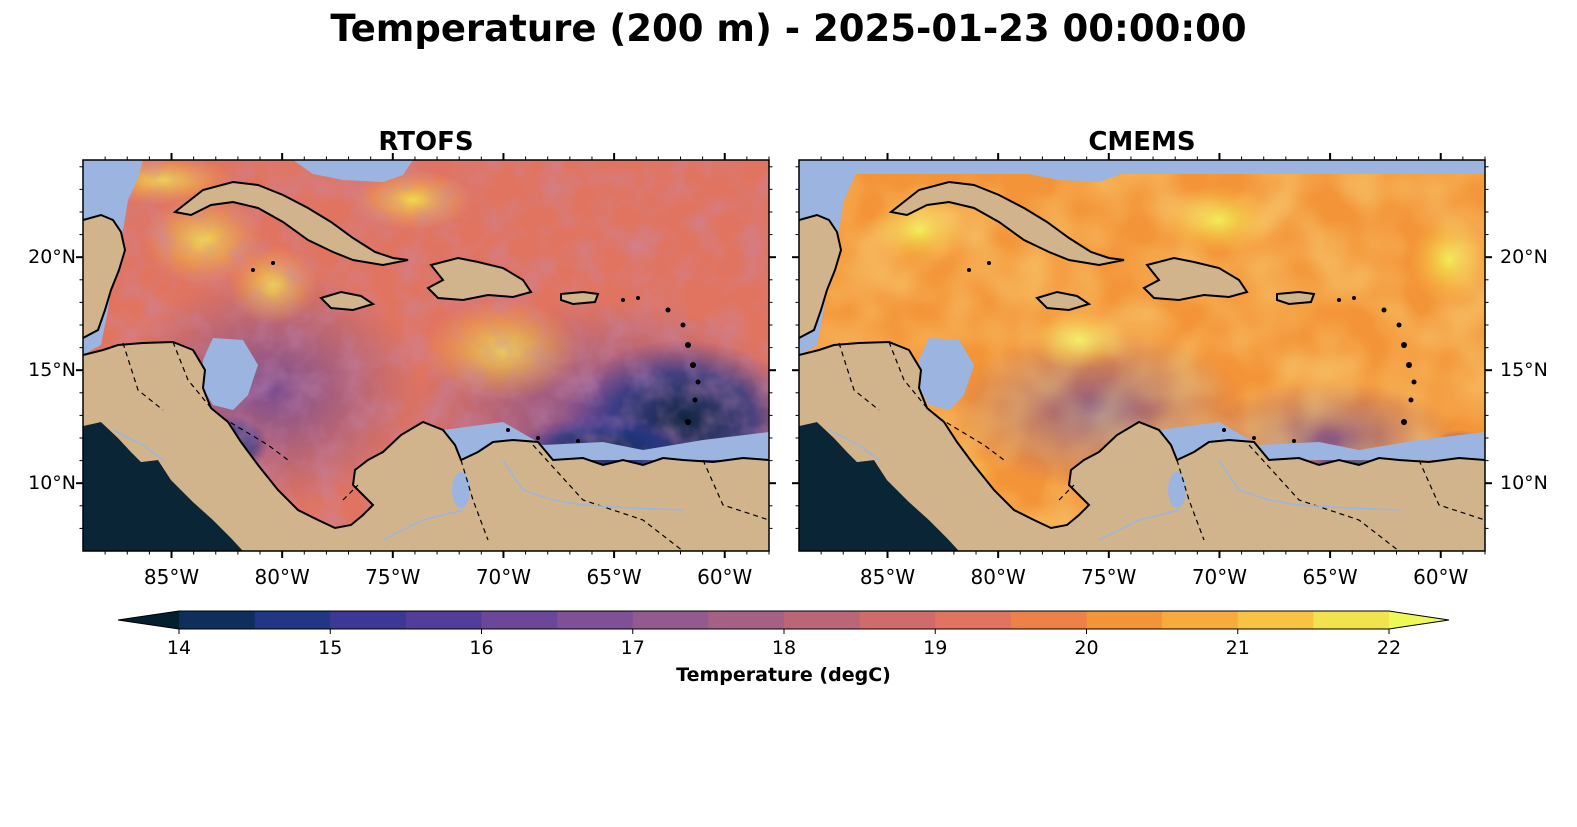 The image size is (1577, 827). Describe the element at coordinates (426, 142) in the screenshot. I see `panel-title-rtofs: RTOFS` at that location.